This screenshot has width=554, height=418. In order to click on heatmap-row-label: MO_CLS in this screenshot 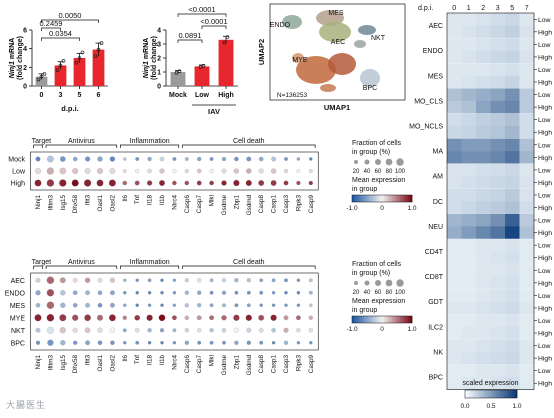, I will do `click(428, 101)`.